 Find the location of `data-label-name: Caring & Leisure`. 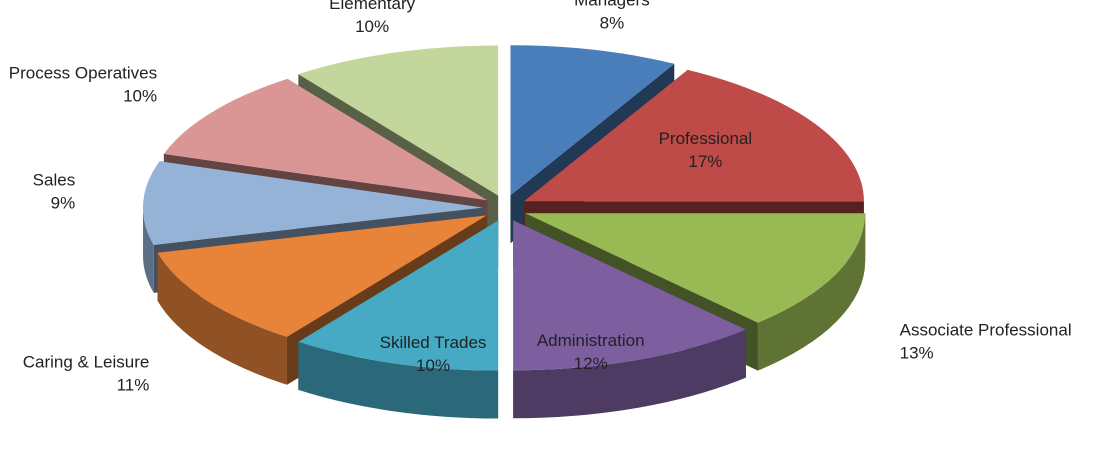

data-label-name: Caring & Leisure is located at coordinates (86, 361).